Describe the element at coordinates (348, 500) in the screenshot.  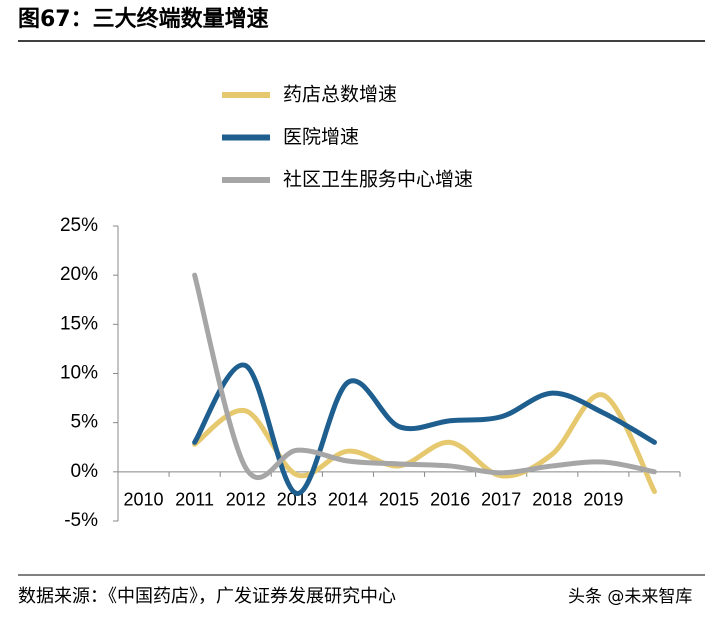
I see `x-tick-label: 2014` at that location.